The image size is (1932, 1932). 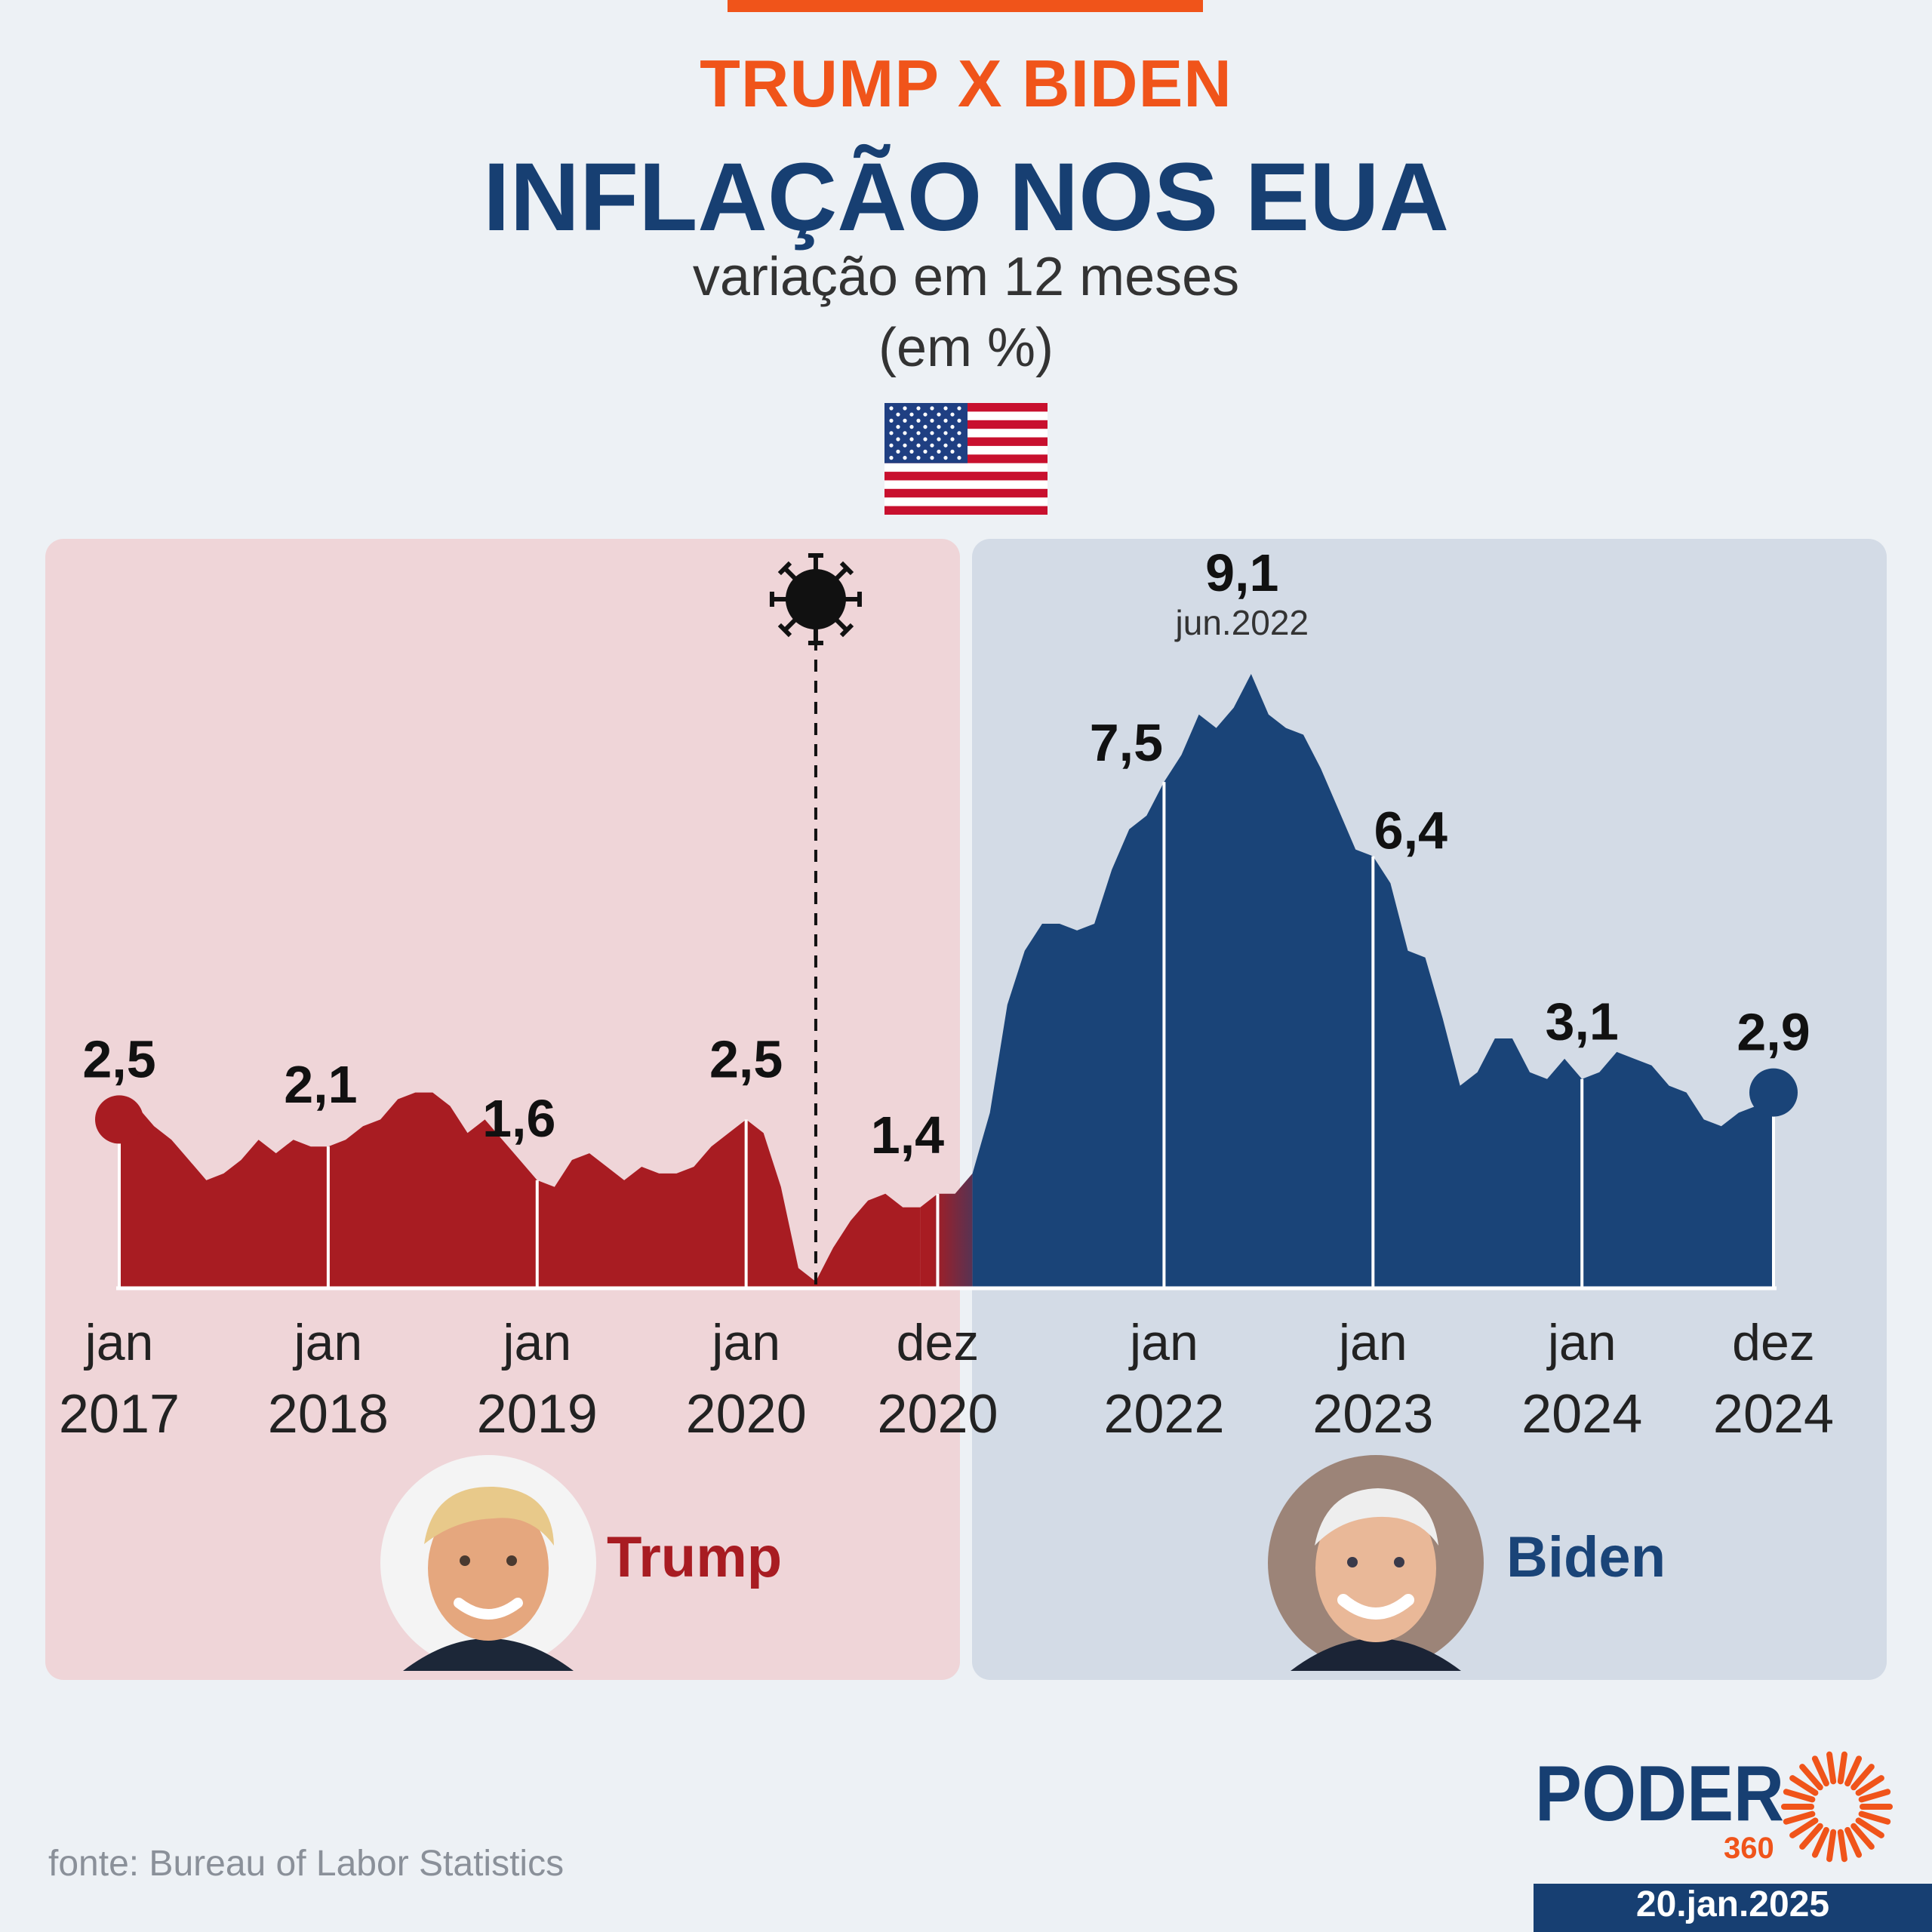 What do you see at coordinates (966, 277) in the screenshot?
I see `subtitle: variação em 12 meses` at bounding box center [966, 277].